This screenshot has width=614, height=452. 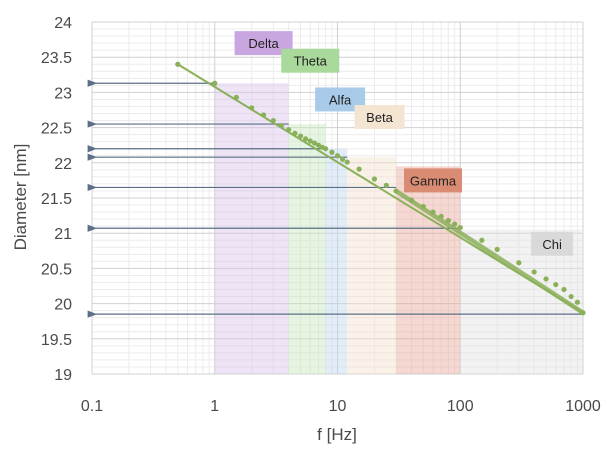 What do you see at coordinates (63, 375) in the screenshot?
I see `y-tick-label: 19` at bounding box center [63, 375].